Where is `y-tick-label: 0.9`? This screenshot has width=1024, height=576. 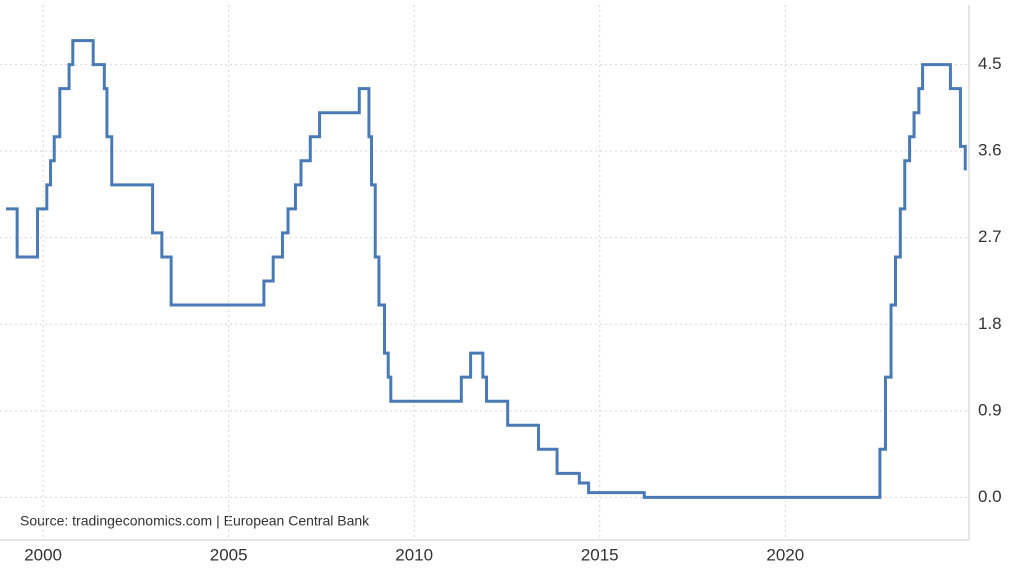
y-tick-label: 0.9 is located at coordinates (990, 409).